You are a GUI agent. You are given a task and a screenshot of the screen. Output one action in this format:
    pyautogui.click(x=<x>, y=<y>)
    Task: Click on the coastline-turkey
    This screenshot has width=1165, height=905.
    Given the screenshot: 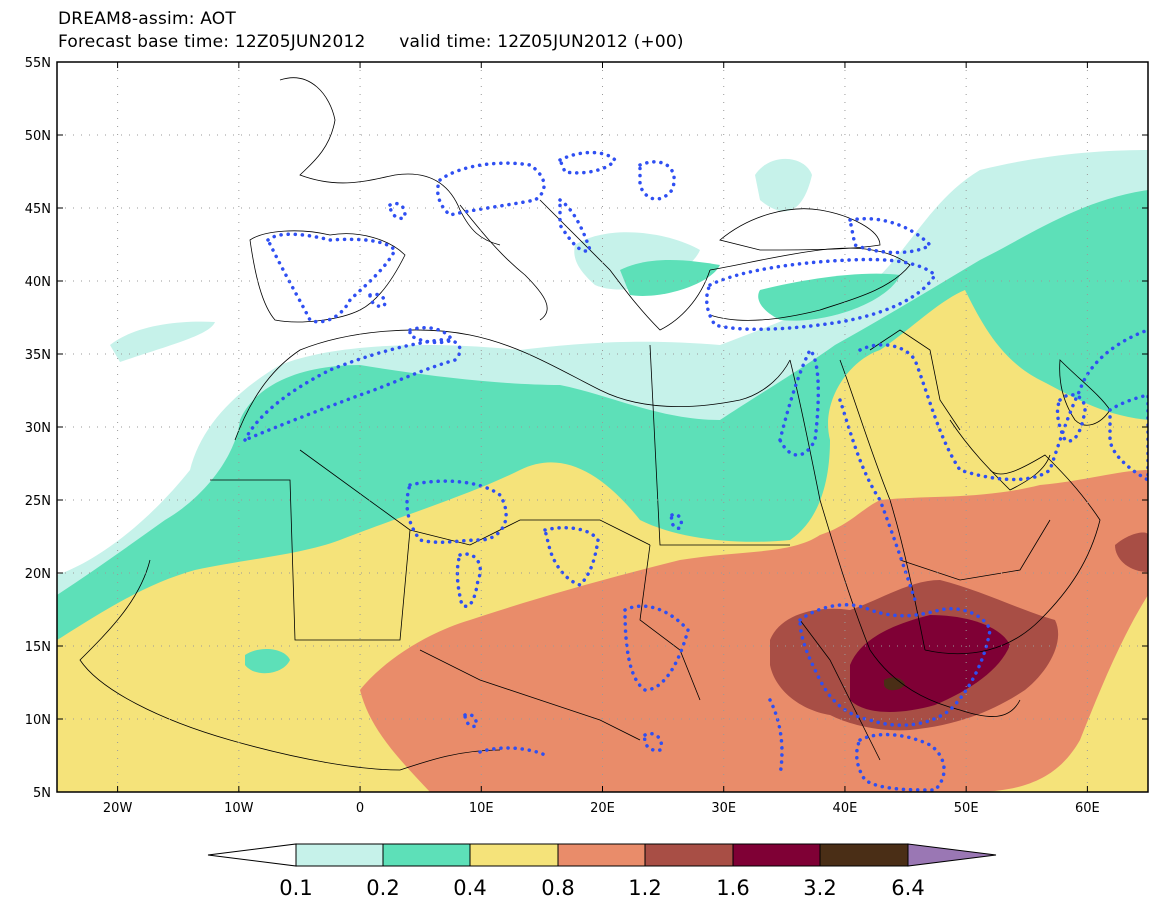 What is the action you would take?
    pyautogui.click(x=810, y=284)
    